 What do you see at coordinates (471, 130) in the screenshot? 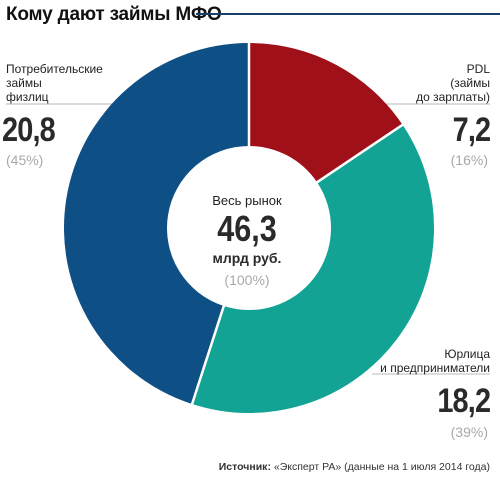
I see `slice-value-pdl: 7,2` at bounding box center [471, 130].